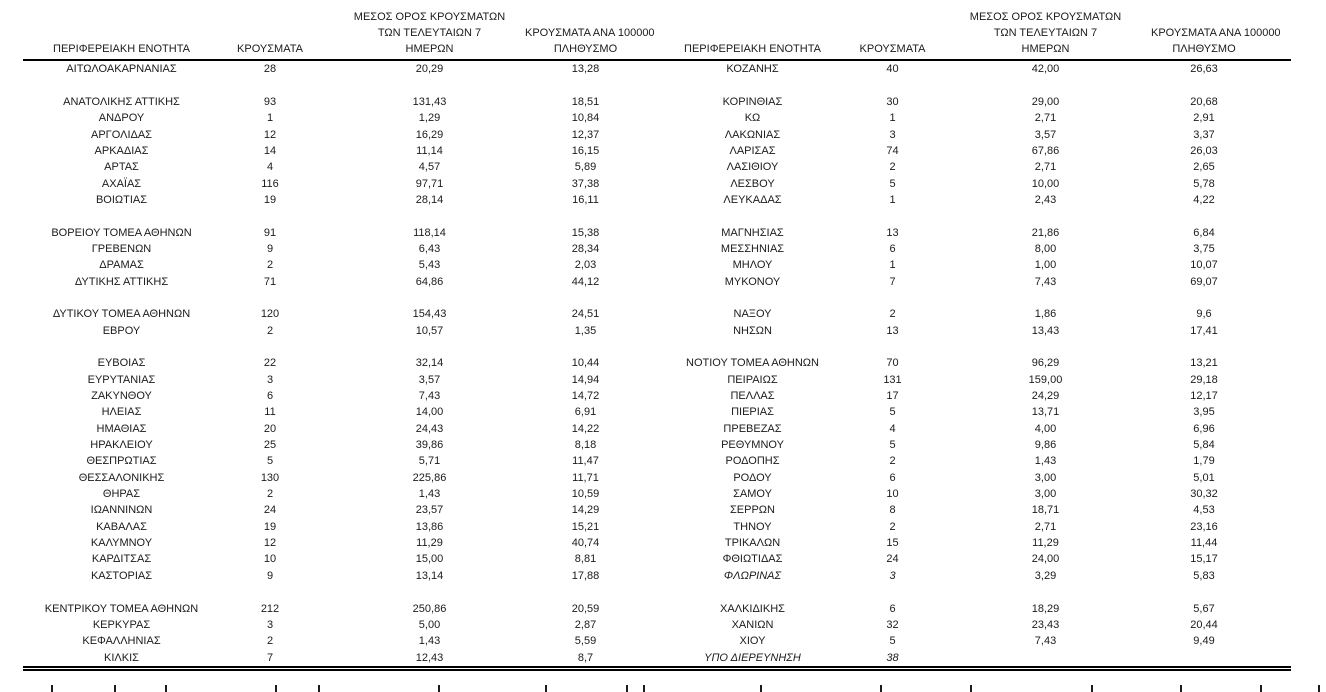 The width and height of the screenshot is (1326, 692). Describe the element at coordinates (1204, 461) in the screenshot. I see `per100k-cell-right: 1,79` at that location.